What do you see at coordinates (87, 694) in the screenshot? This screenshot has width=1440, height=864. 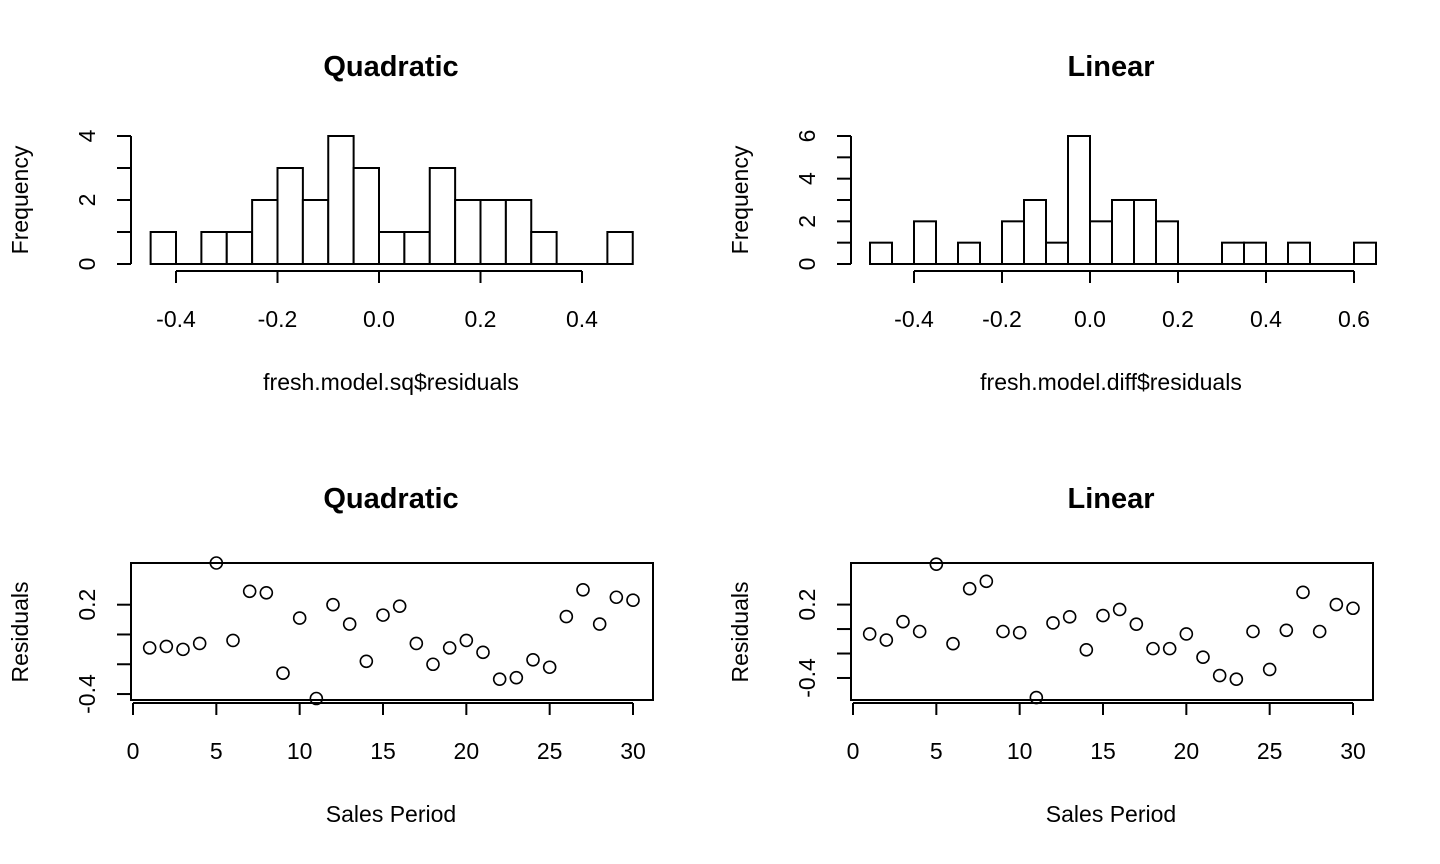 I see `y-tick-label: -0.4` at bounding box center [87, 694].